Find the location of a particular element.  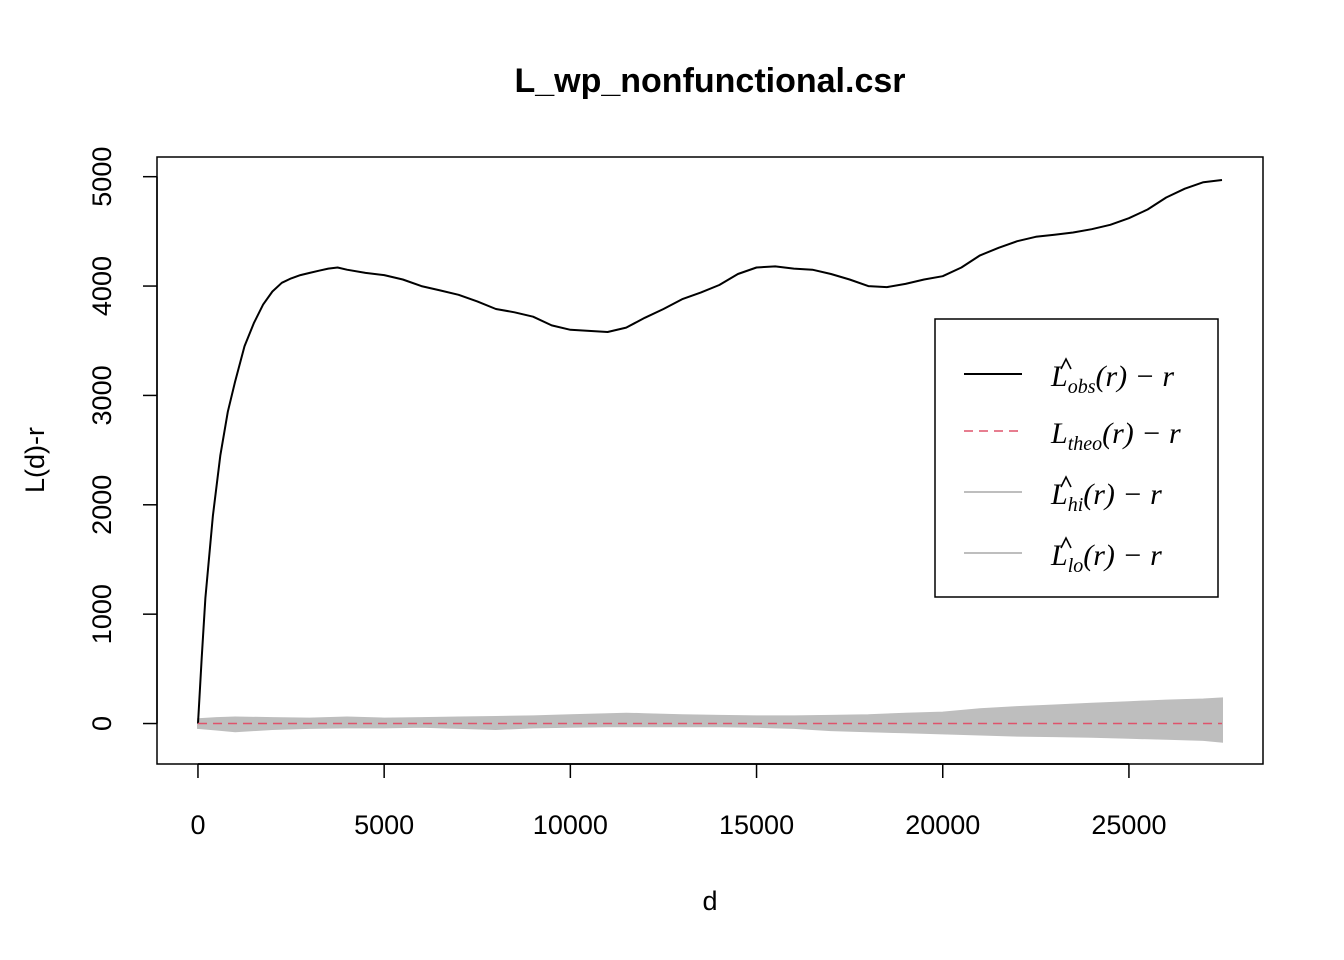

chart-title: L_wp_nonfunctional.csr is located at coordinates (709, 81).